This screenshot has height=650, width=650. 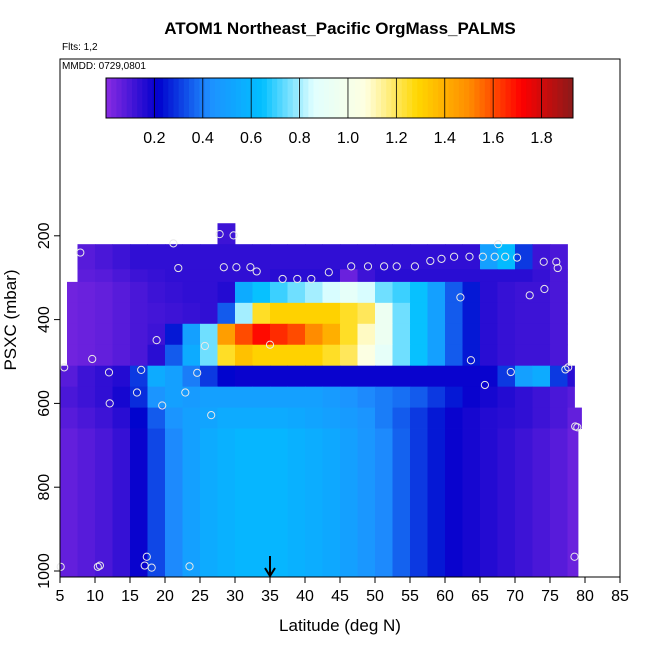 What do you see at coordinates (493, 138) in the screenshot?
I see `colorbar-tick-label: 1.6` at bounding box center [493, 138].